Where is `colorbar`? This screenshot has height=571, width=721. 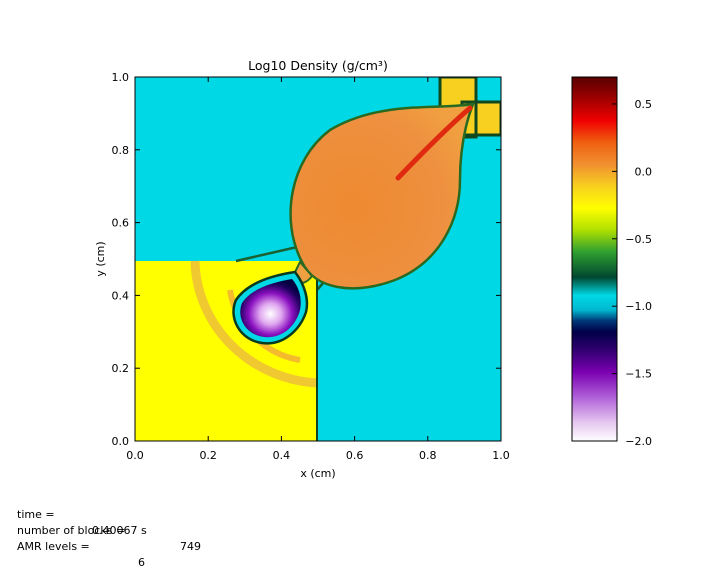
colorbar is located at coordinates (594, 259).